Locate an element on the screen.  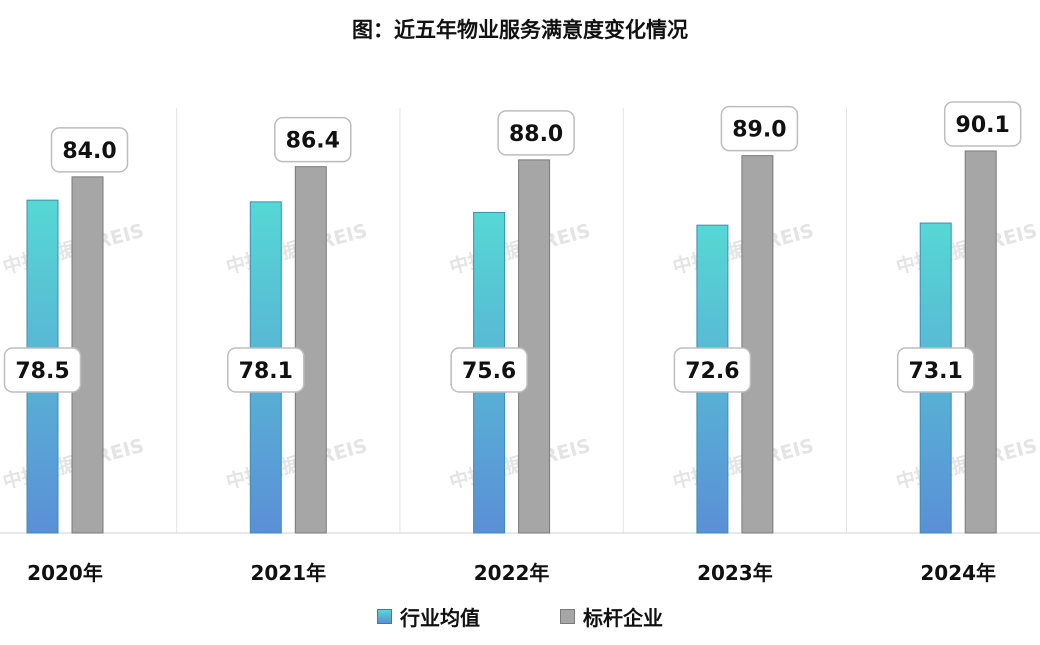
data-label-benchmark: 84.0 is located at coordinates (89, 151).